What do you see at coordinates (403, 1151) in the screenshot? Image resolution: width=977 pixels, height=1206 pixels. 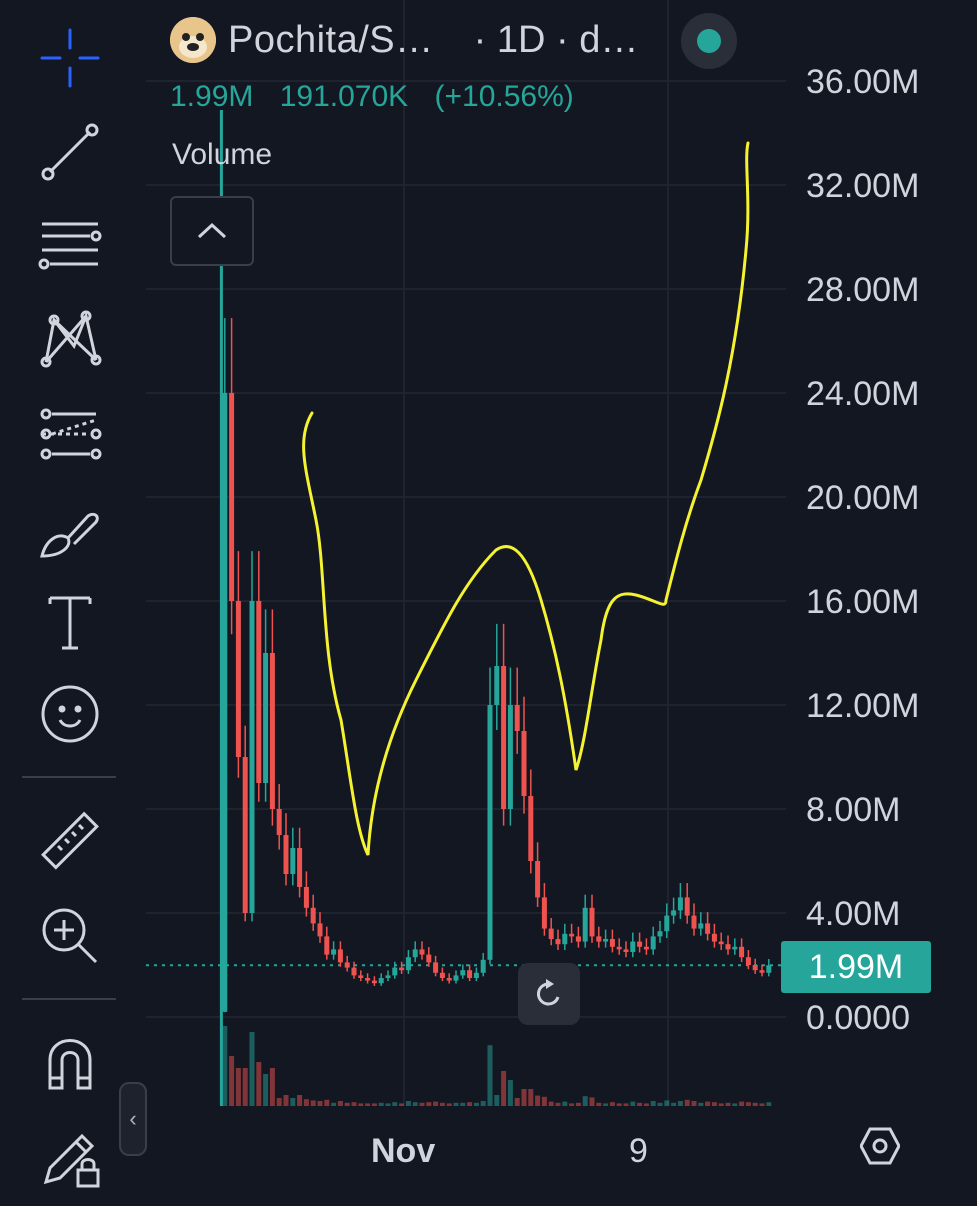 I see `x-tick-label: Nov` at bounding box center [403, 1151].